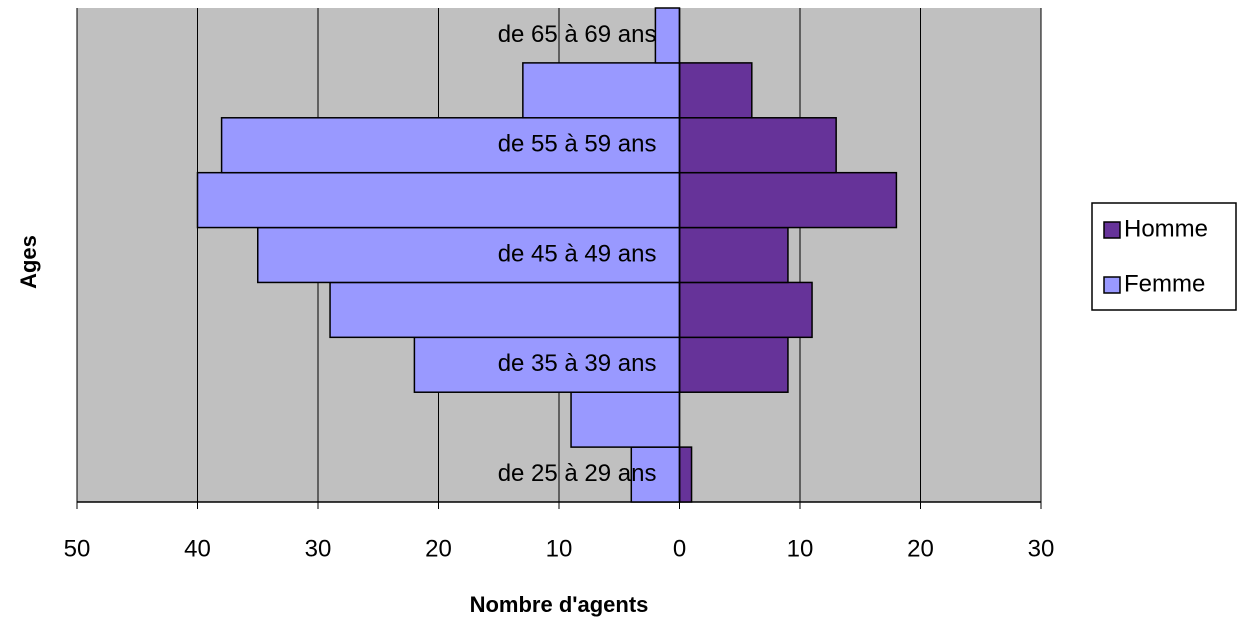 Image resolution: width=1241 pixels, height=630 pixels. Describe the element at coordinates (1164, 283) in the screenshot. I see `legend-label: Femme` at that location.